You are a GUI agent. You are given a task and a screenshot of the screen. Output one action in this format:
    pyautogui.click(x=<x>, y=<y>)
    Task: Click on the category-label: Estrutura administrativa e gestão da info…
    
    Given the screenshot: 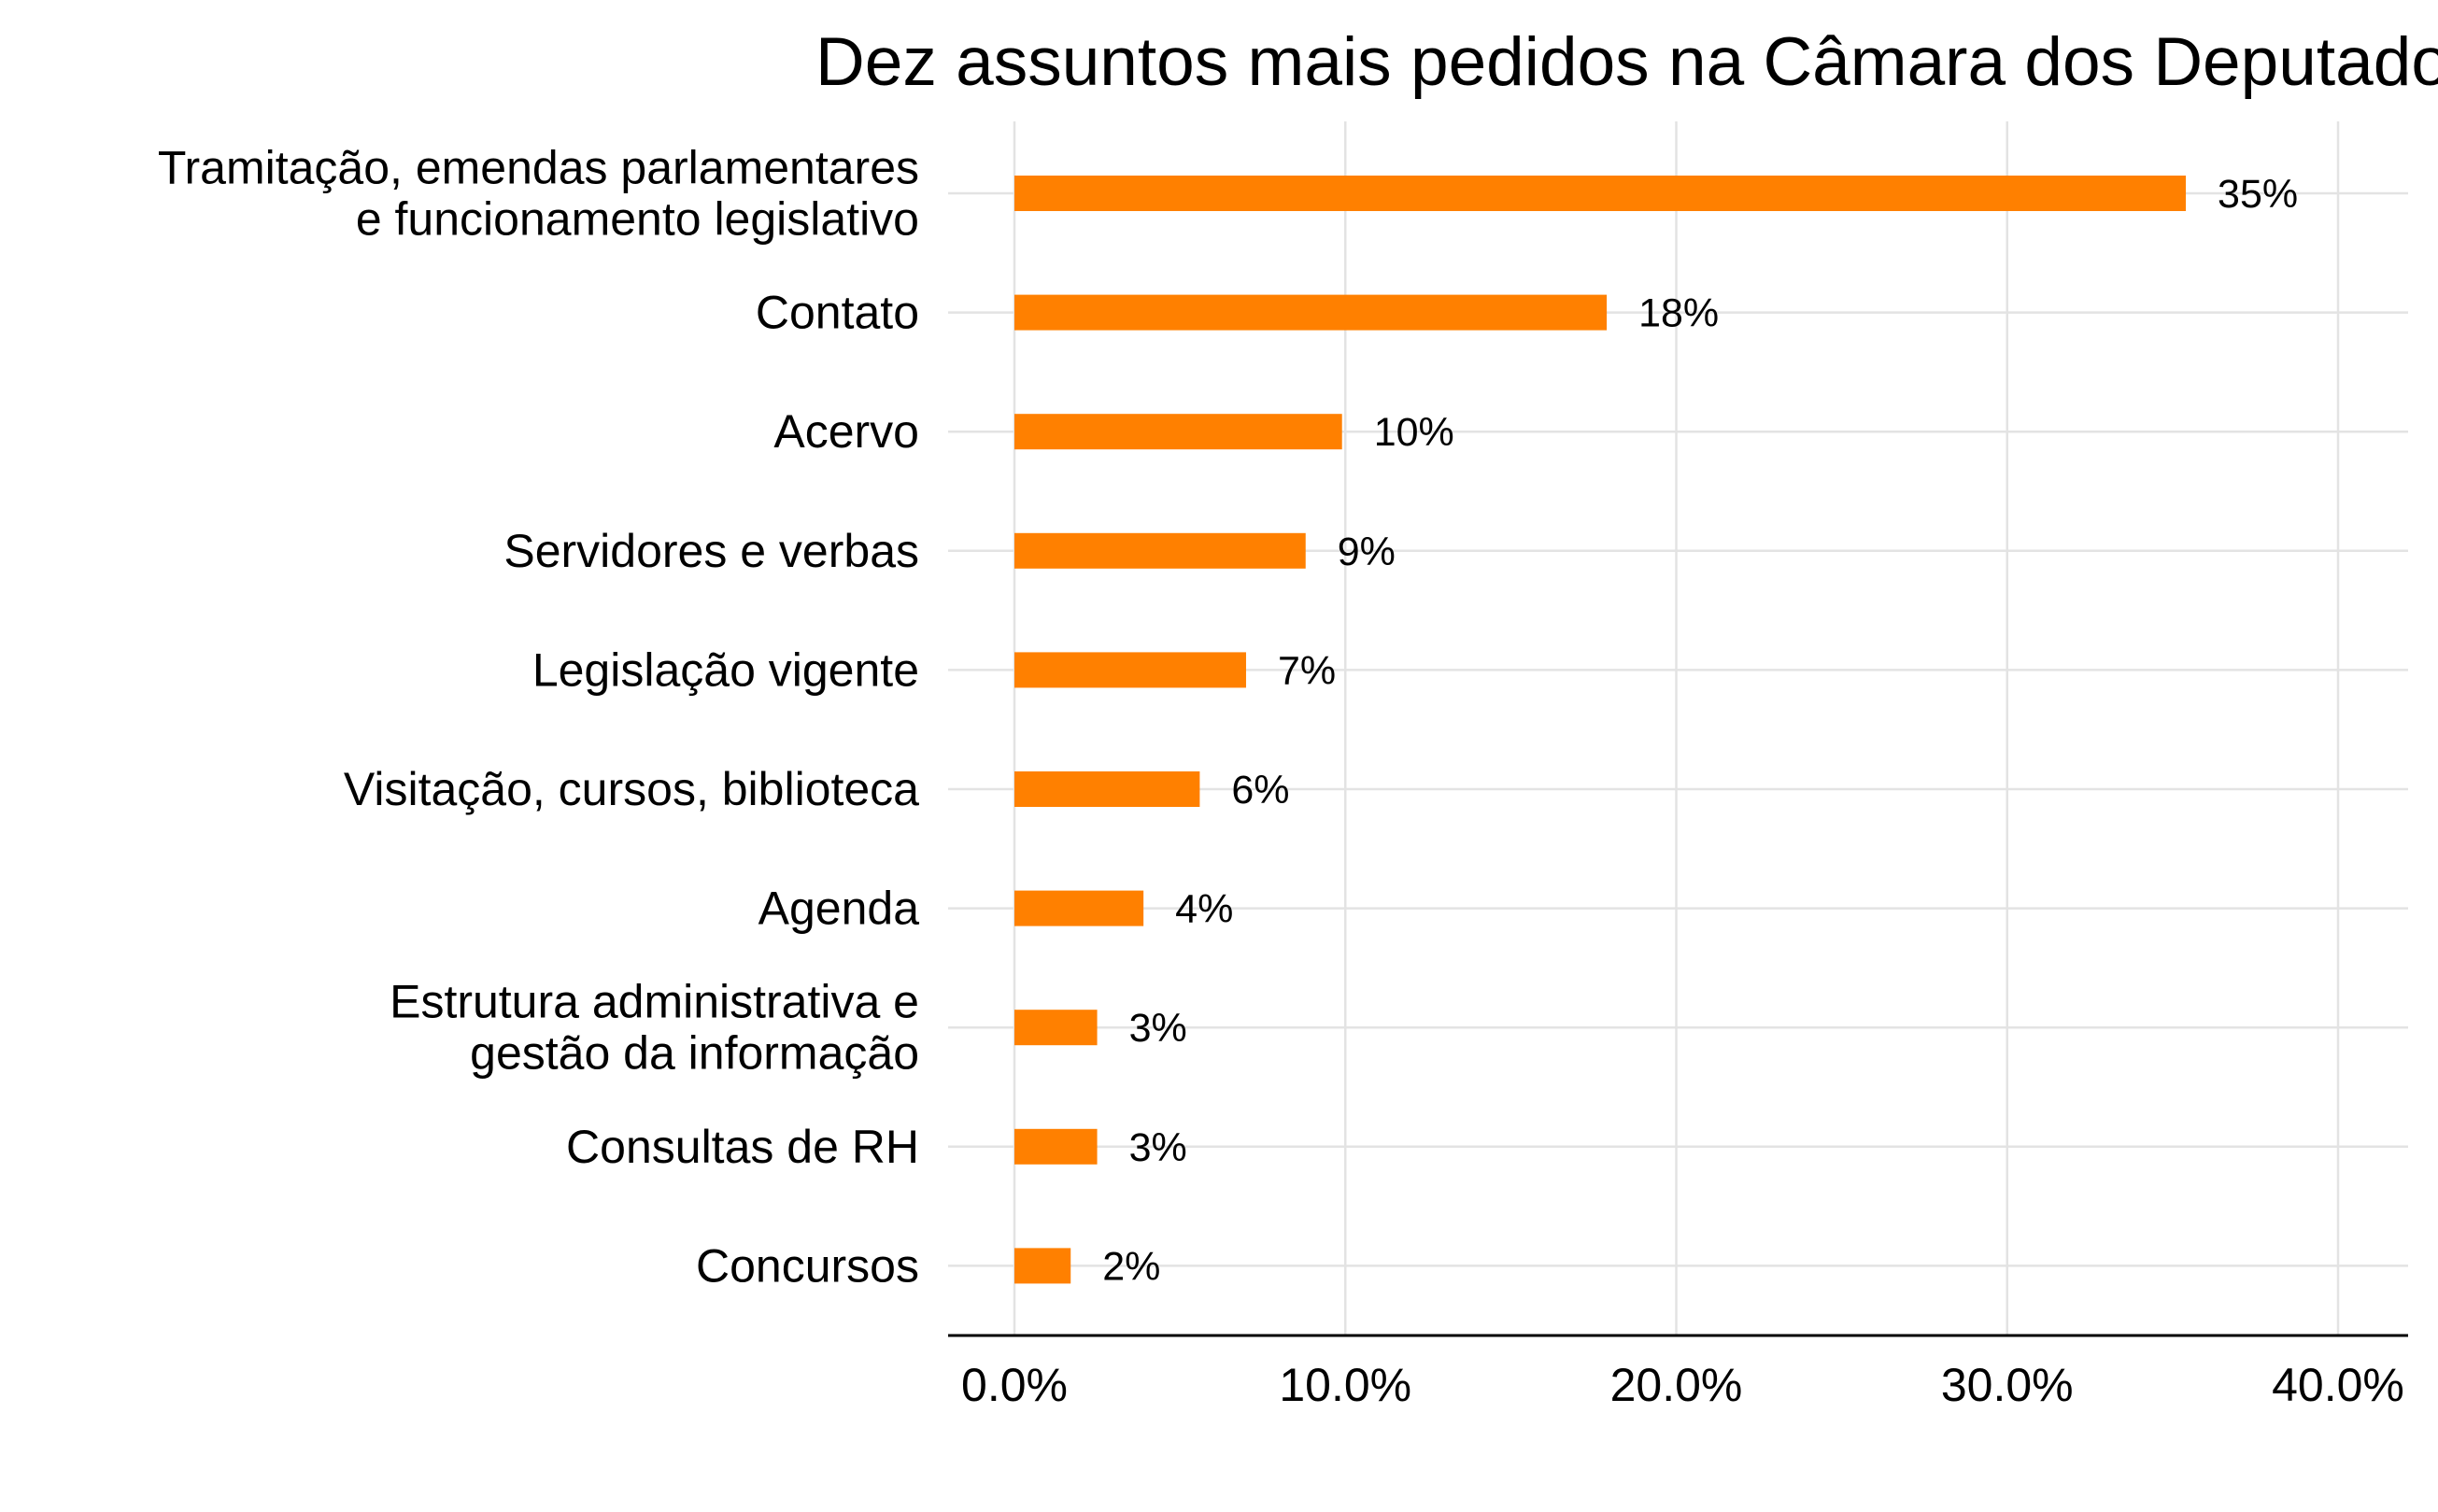 What is the action you would take?
    pyautogui.click(x=654, y=1028)
    